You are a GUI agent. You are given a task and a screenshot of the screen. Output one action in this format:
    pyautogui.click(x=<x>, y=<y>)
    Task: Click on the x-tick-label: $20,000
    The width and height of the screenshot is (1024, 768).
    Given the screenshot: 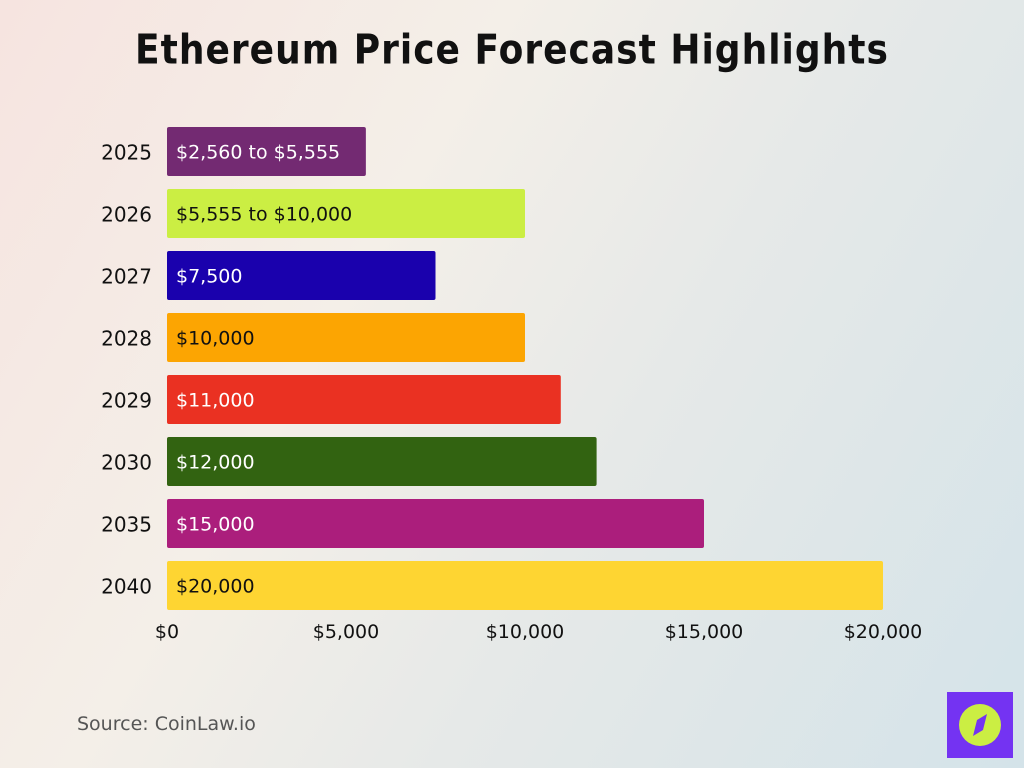 What is the action you would take?
    pyautogui.click(x=883, y=632)
    